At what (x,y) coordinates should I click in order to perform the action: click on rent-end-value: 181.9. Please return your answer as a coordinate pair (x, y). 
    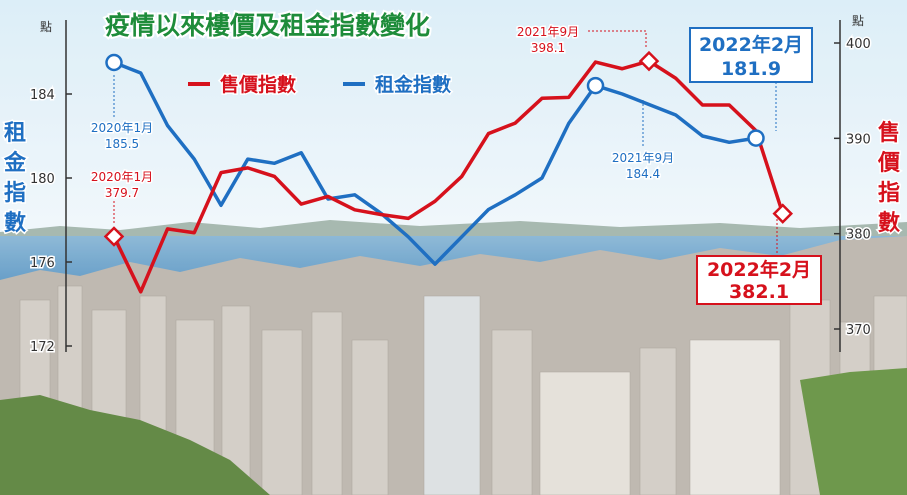
    Looking at the image, I should click on (751, 69).